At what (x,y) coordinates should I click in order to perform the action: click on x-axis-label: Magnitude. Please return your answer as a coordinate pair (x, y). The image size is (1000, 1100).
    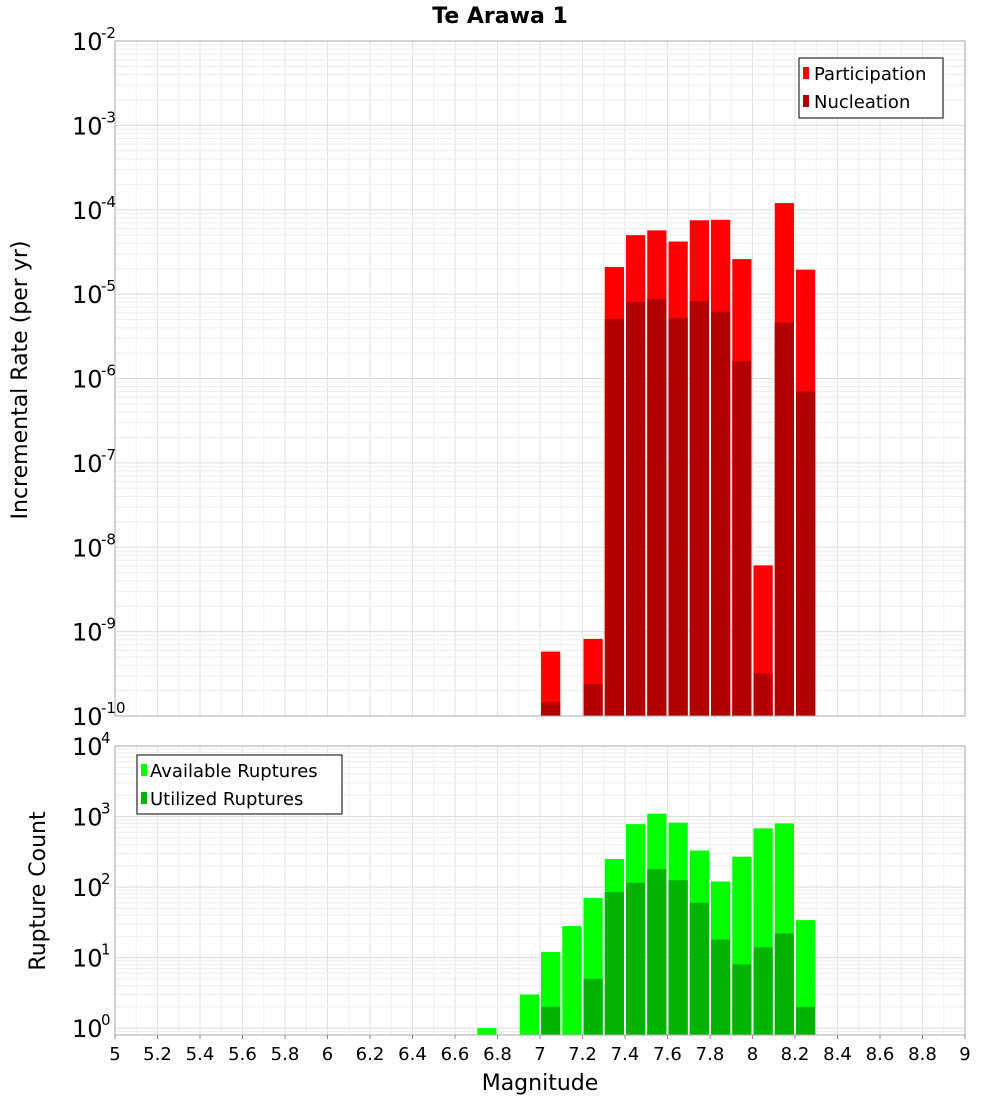
    Looking at the image, I should click on (540, 1083).